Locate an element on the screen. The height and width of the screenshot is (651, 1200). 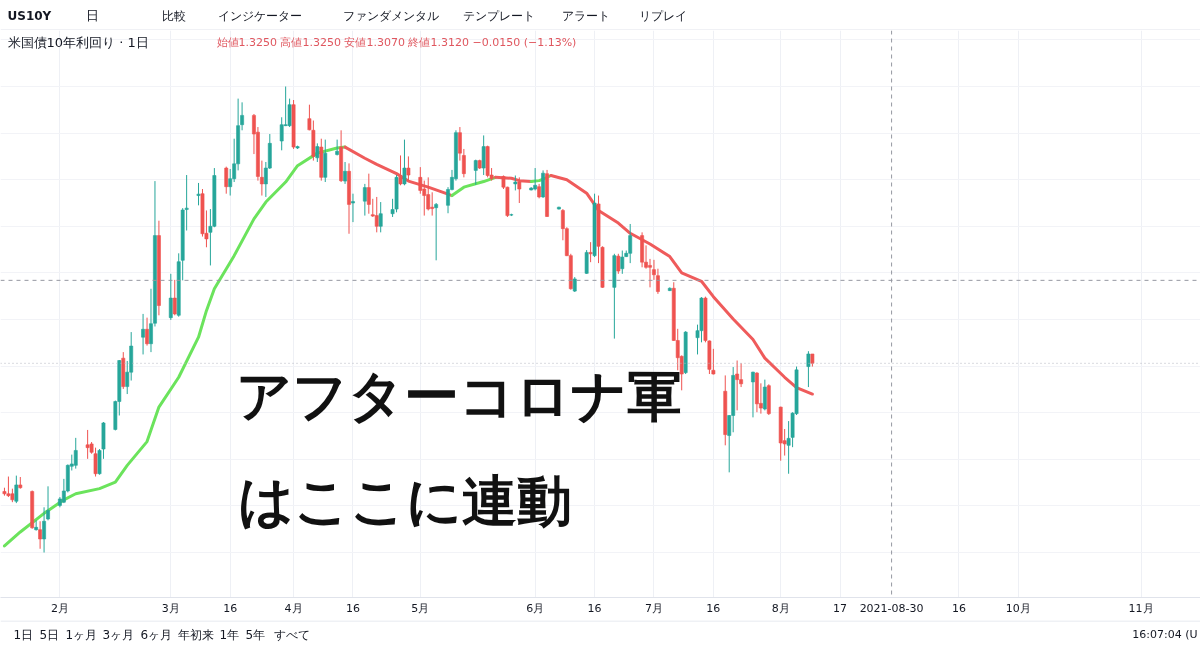
x-tick-label: 8月 is located at coordinates (780, 608).